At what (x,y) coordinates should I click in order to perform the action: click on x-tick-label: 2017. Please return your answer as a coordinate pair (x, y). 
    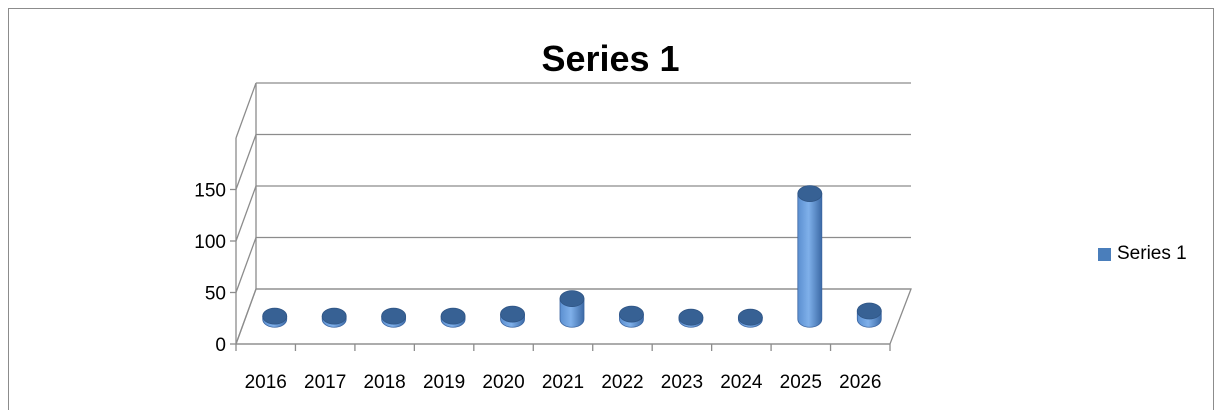
    Looking at the image, I should click on (325, 382).